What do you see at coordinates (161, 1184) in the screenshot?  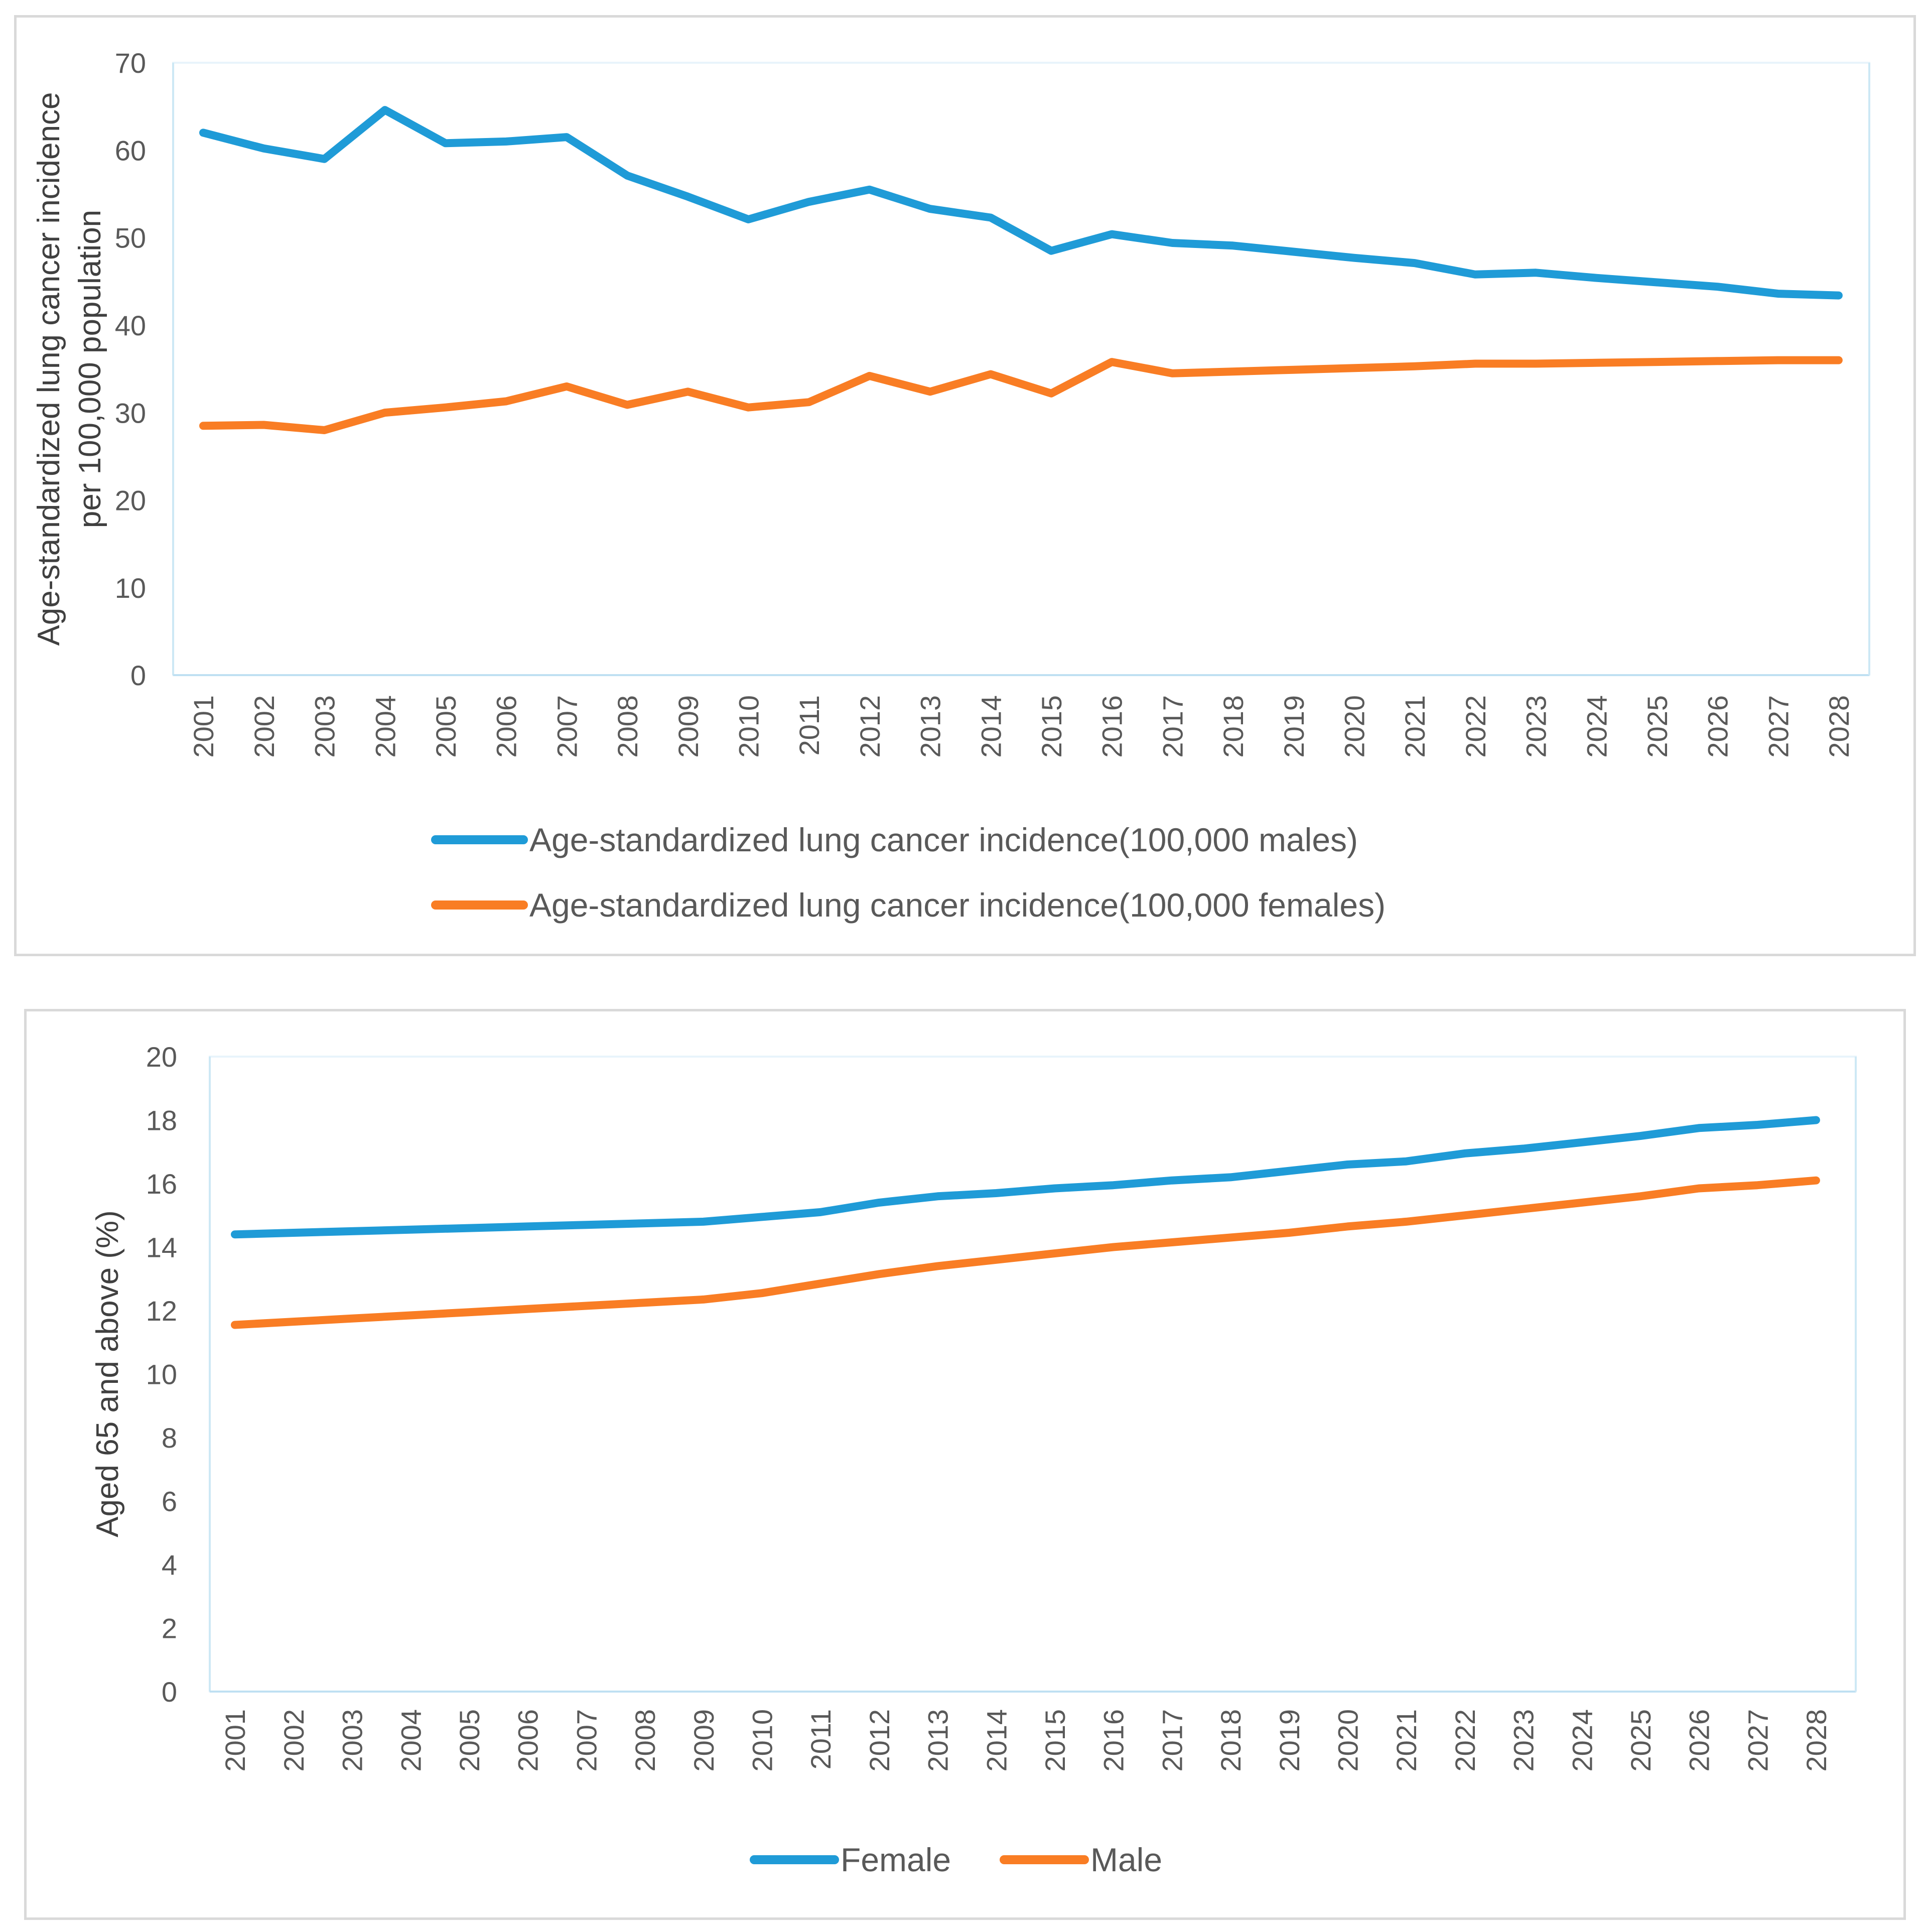 I see `y-tick-label: 16` at bounding box center [161, 1184].